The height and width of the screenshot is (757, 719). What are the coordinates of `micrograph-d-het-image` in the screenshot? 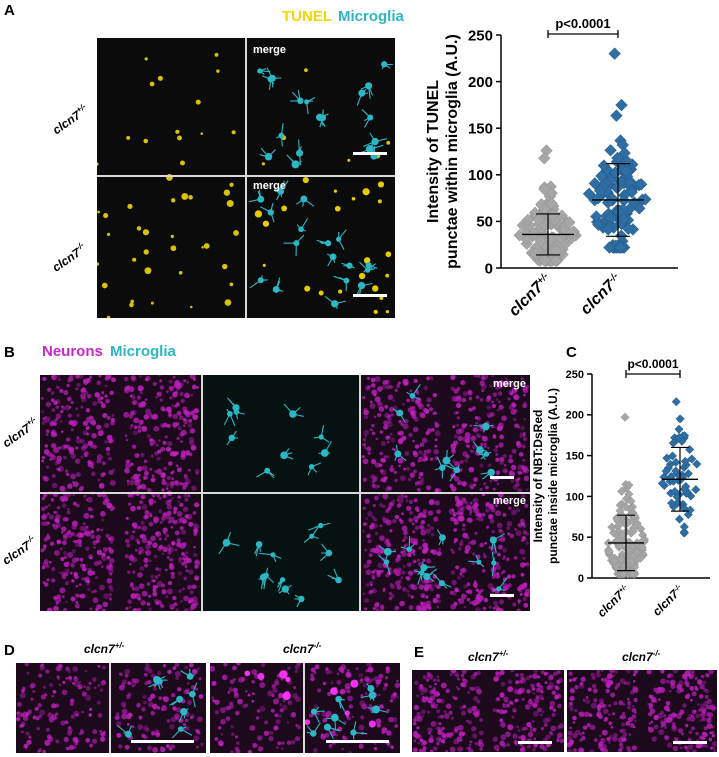 It's located at (111, 708).